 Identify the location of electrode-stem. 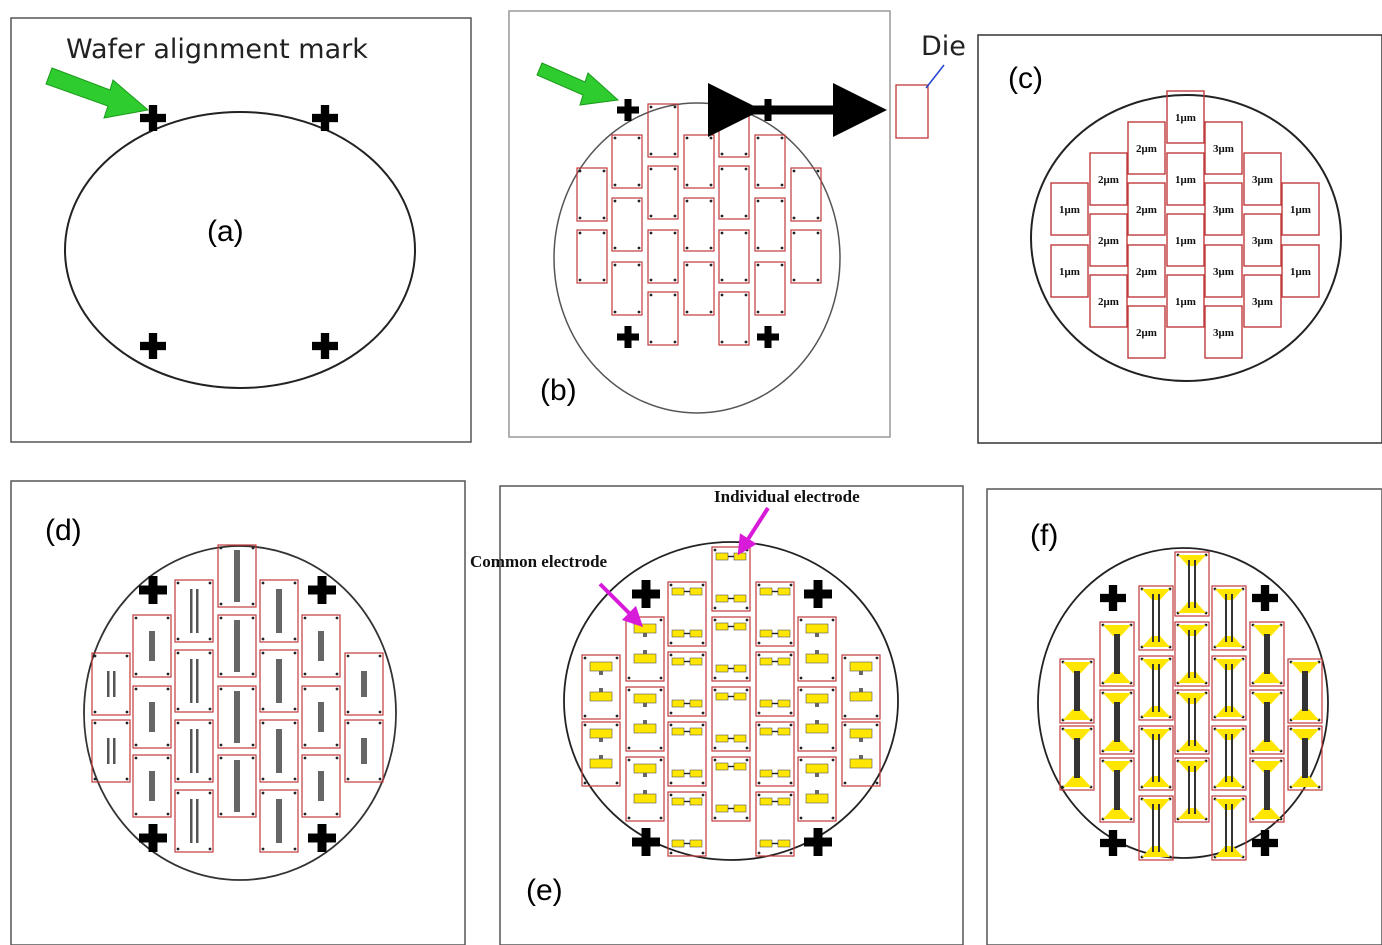
(601, 690).